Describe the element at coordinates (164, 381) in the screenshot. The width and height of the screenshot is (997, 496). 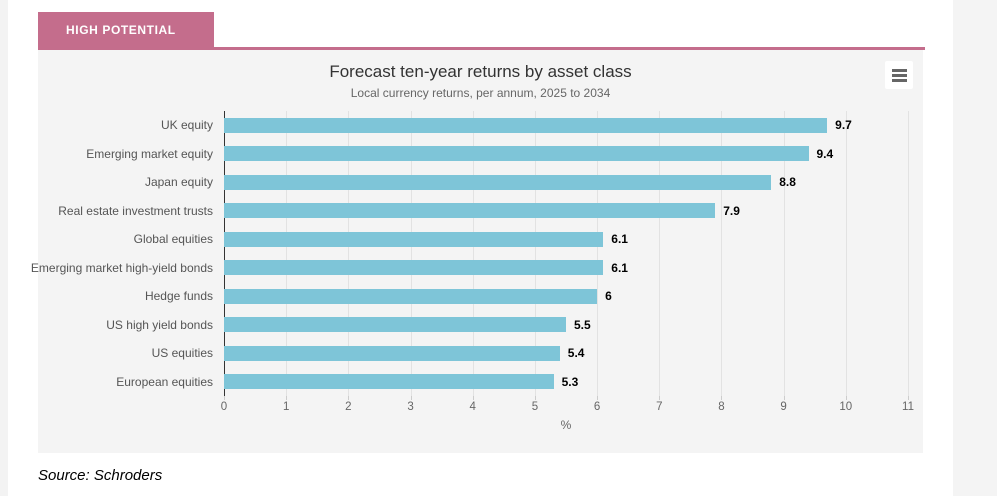
I see `category-label: European equities` at that location.